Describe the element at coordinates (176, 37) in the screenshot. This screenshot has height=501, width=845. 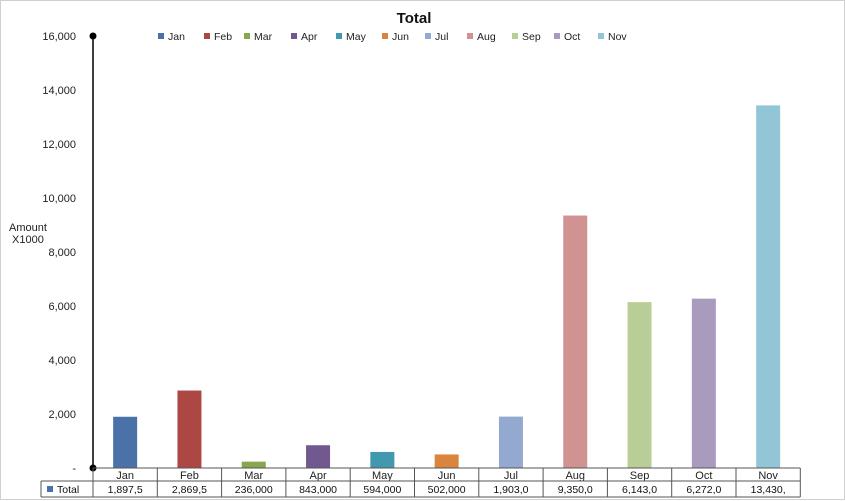
I see `legend-entry: Jan` at that location.